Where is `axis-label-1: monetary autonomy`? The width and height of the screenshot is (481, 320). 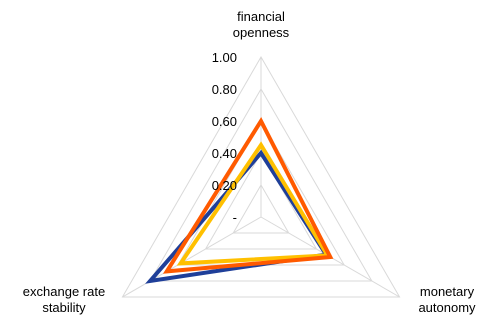 axis-label-1: monetary autonomy is located at coordinates (447, 299).